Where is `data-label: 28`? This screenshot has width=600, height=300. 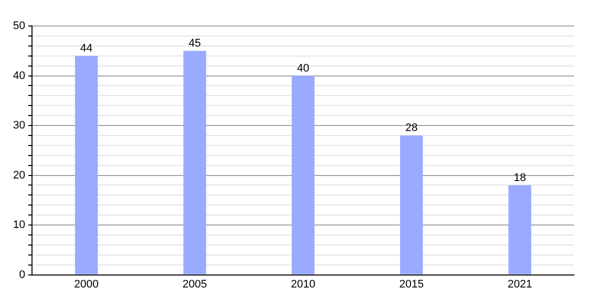 data-label: 28 is located at coordinates (411, 128).